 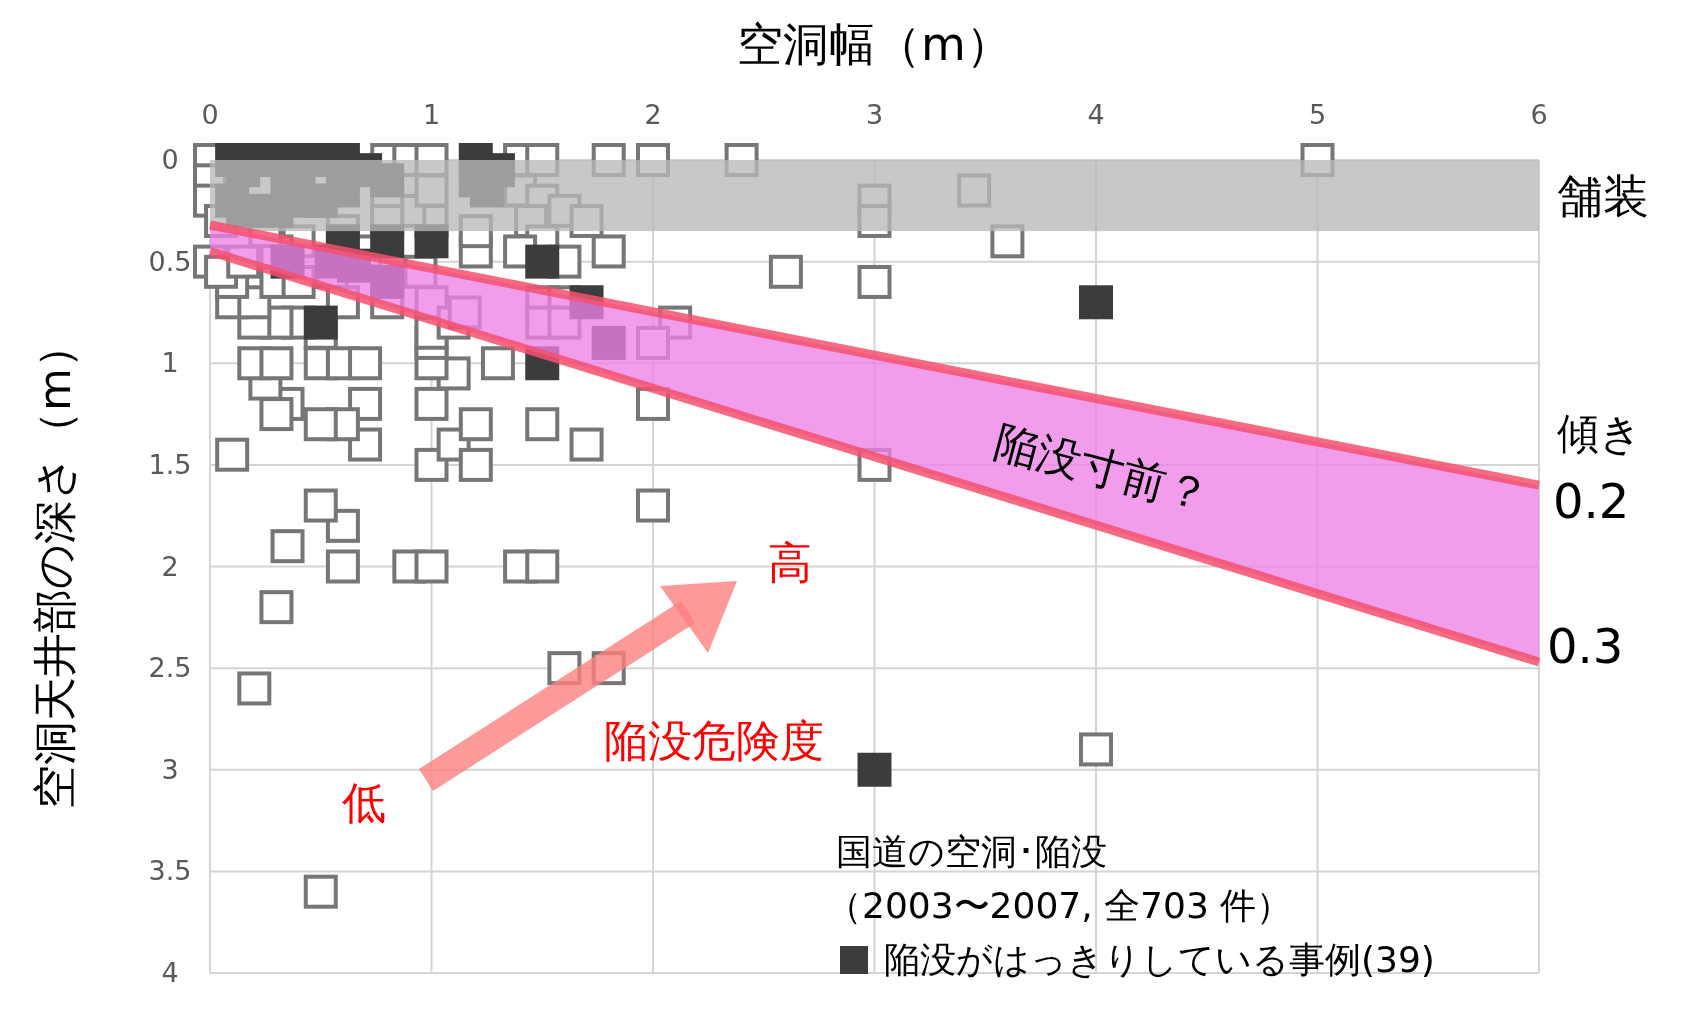 I want to click on y-tick-label: 2, so click(x=170, y=566).